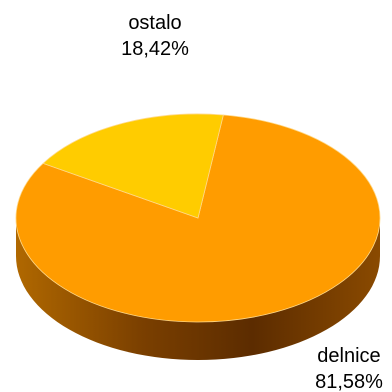  Describe the element at coordinates (155, 49) in the screenshot. I see `slice-value-ostalo: 18,42%` at that location.